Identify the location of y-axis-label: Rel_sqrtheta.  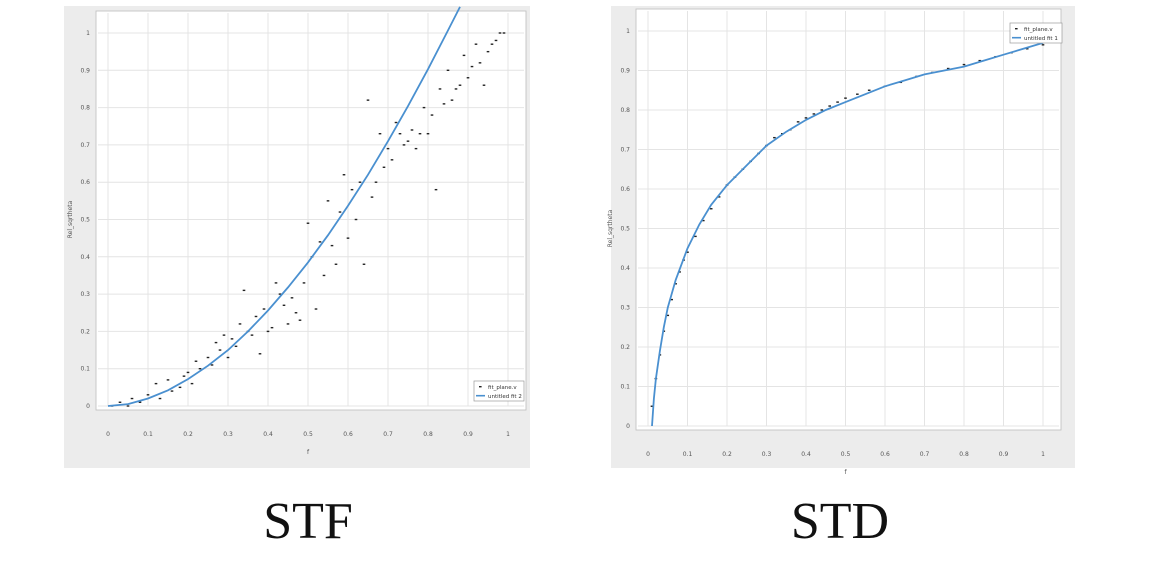
(610, 228).